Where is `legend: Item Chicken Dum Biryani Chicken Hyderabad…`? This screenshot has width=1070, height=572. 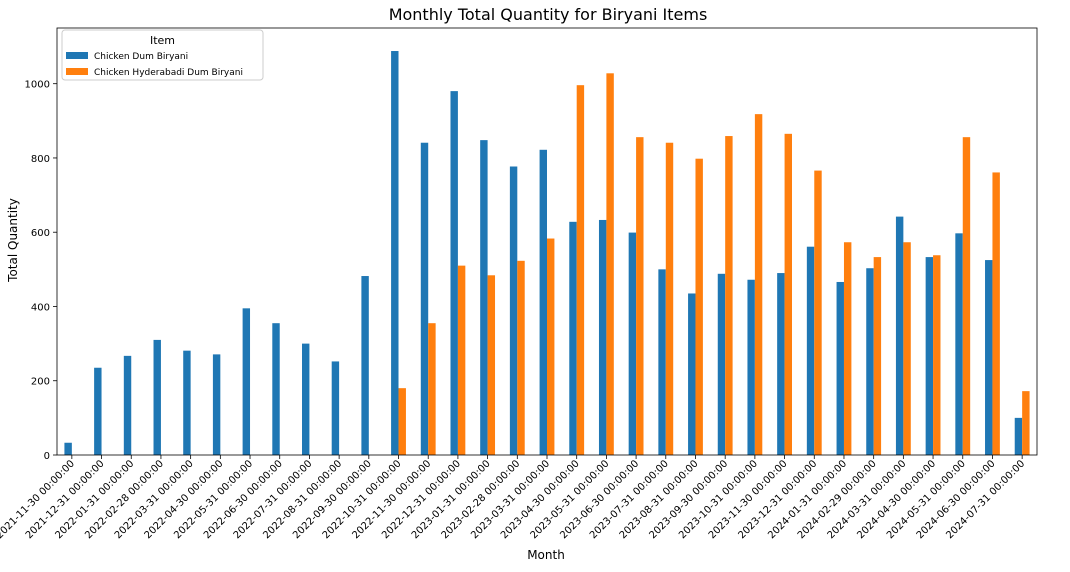
legend: Item Chicken Dum Biryani Chicken Hyderabad… is located at coordinates (162, 55).